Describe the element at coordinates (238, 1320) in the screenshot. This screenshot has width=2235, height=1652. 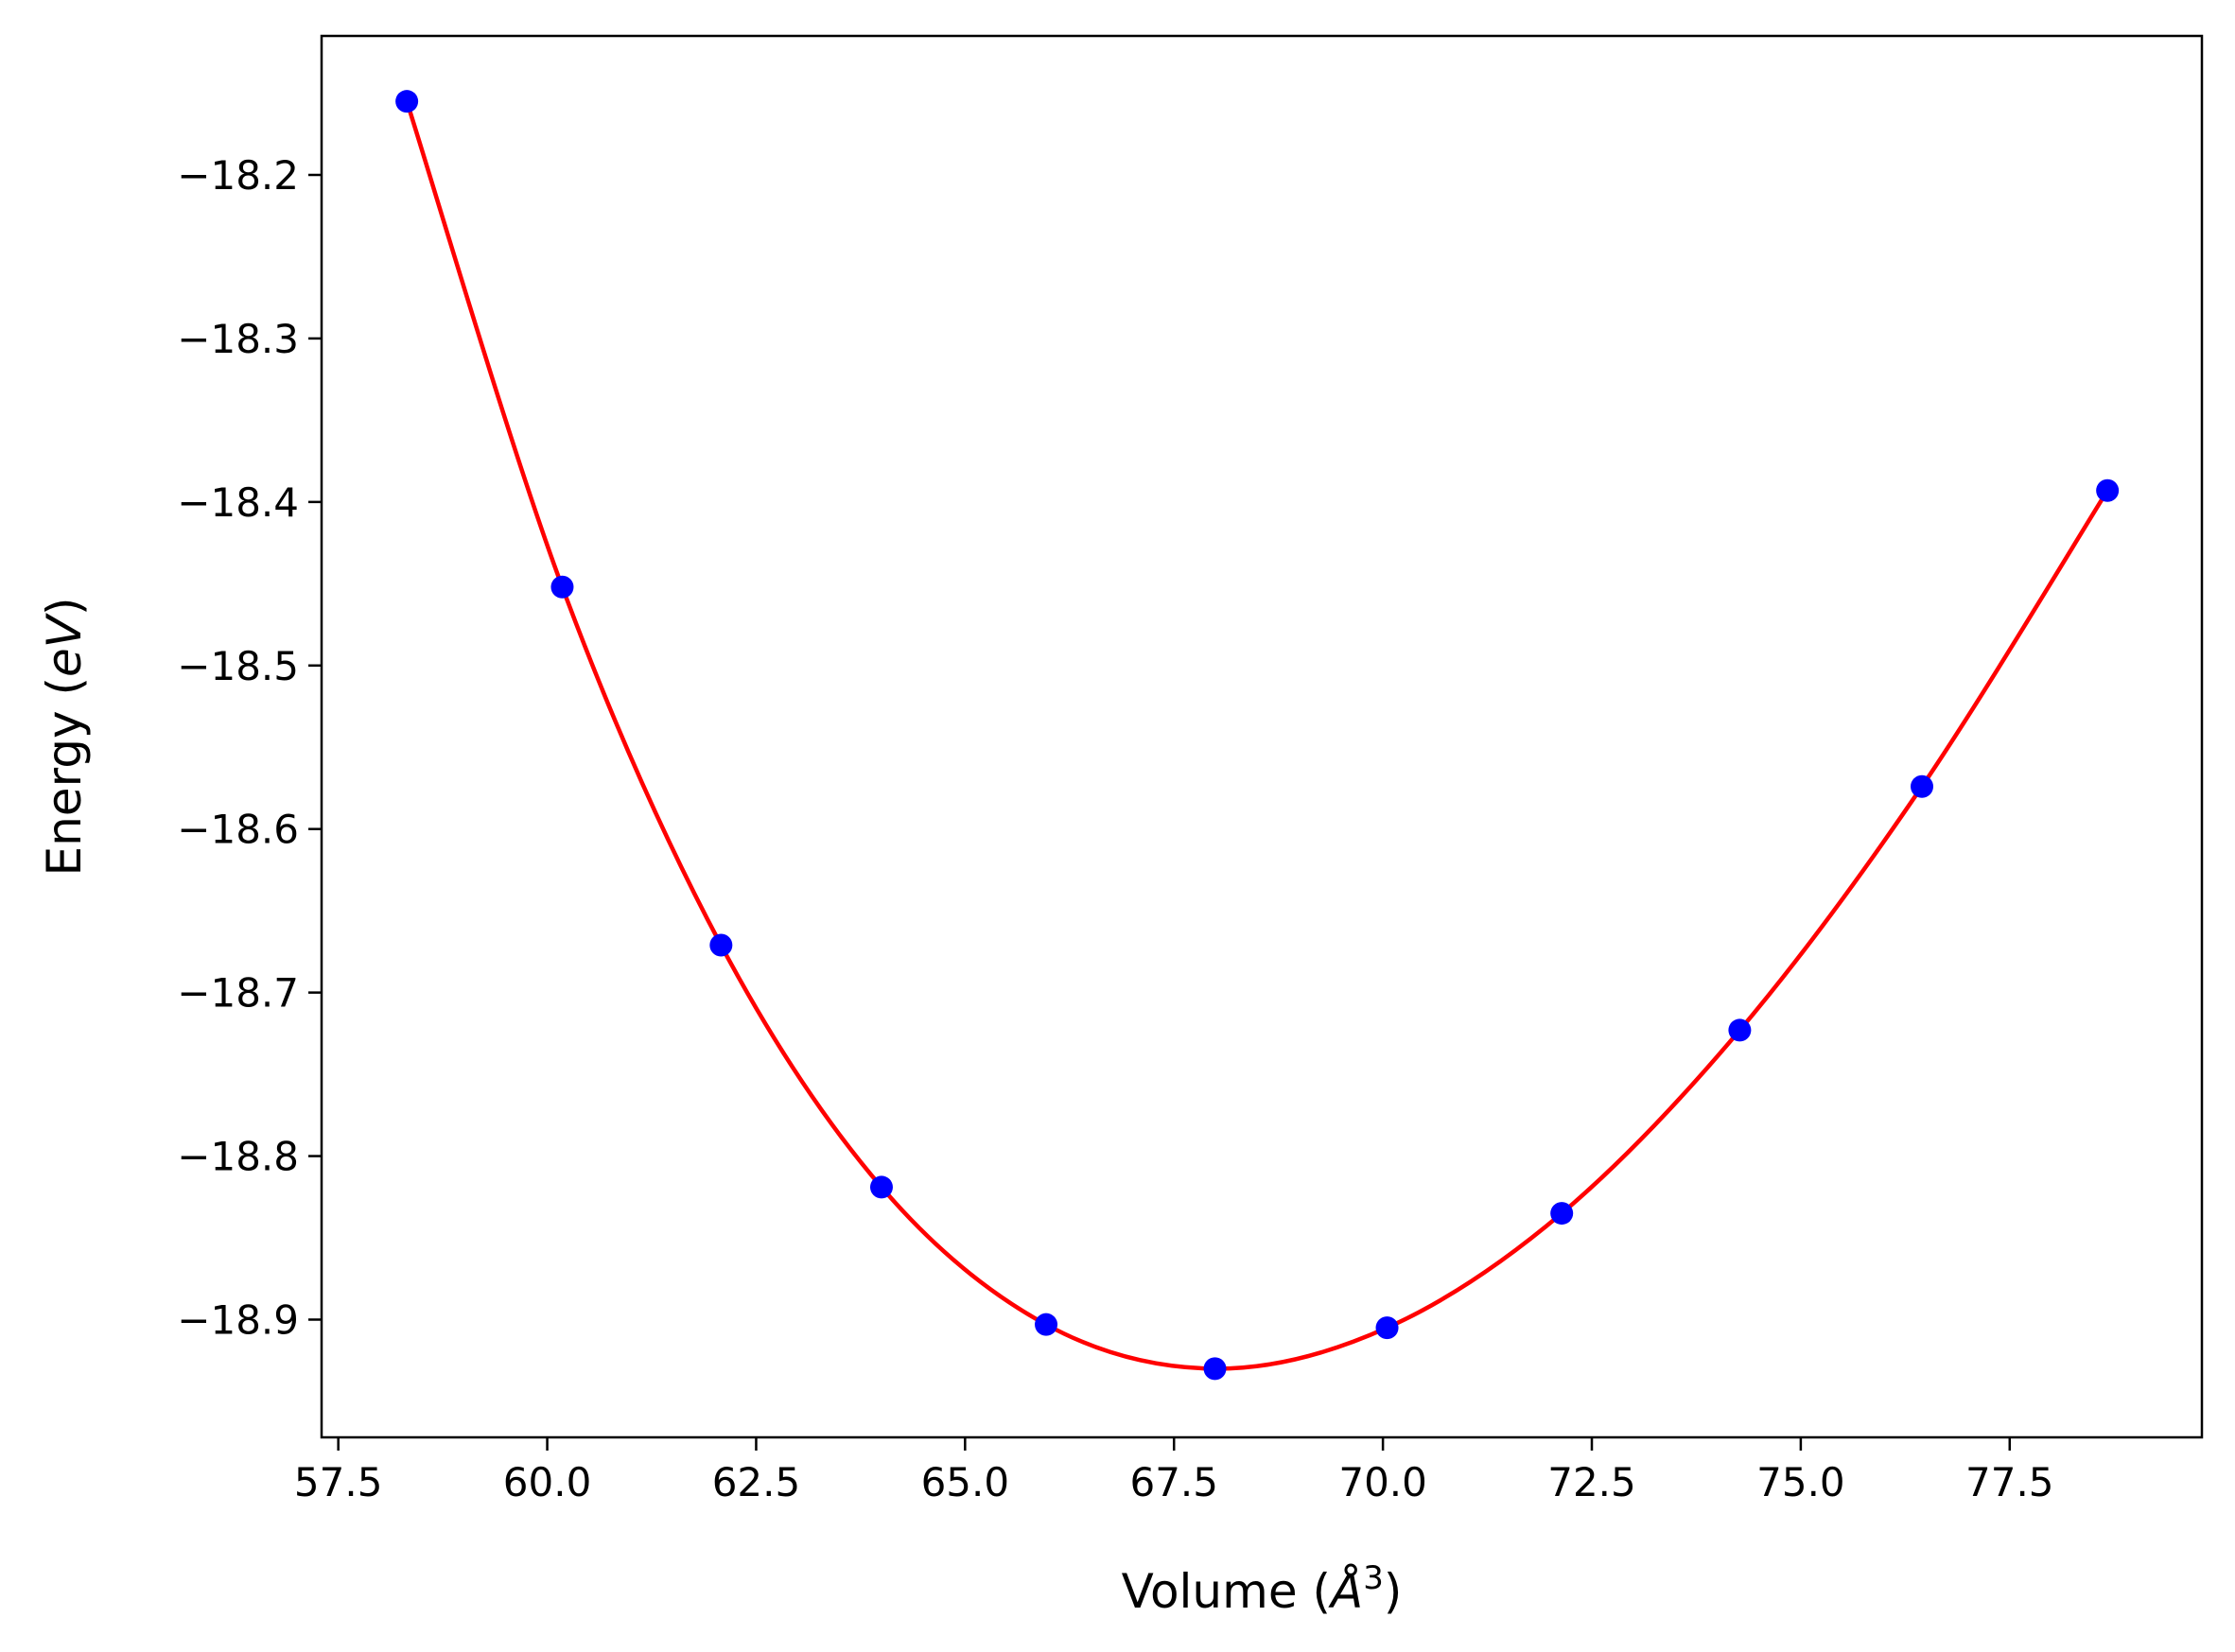
I see `y-tick-label: −18.9` at that location.